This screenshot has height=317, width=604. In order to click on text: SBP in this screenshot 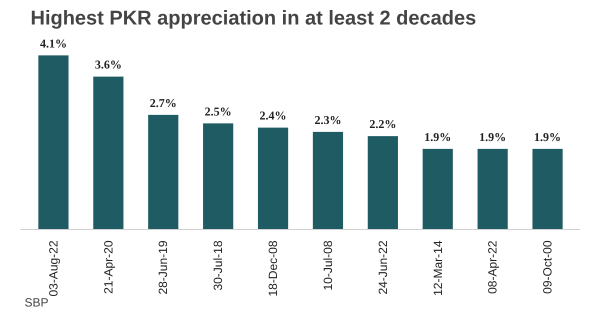, I will do `click(36, 303)`.